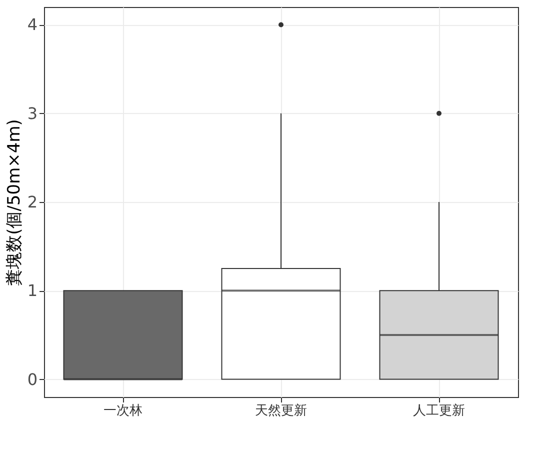 Image resolution: width=537 pixels, height=463 pixels. I want to click on y-tick-label: 2, so click(32, 202).